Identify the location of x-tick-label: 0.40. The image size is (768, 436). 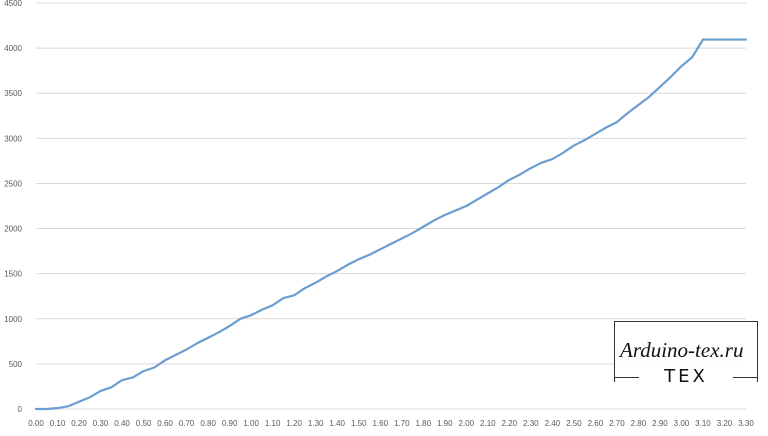
(122, 423).